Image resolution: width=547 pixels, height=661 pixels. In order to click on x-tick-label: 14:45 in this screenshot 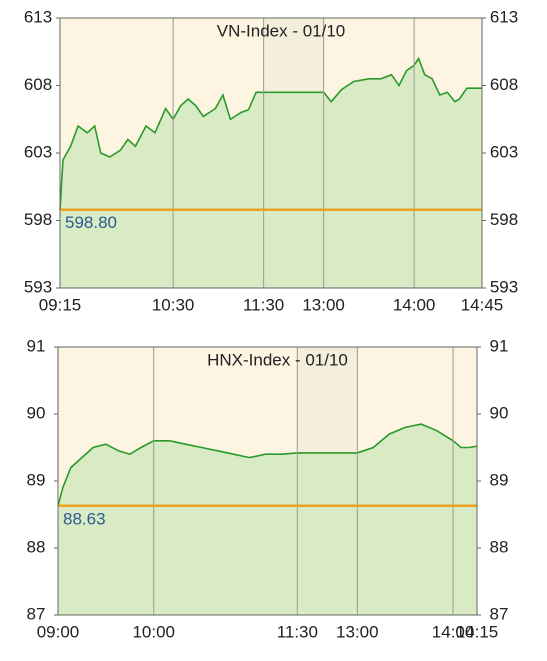, I will do `click(482, 304)`.